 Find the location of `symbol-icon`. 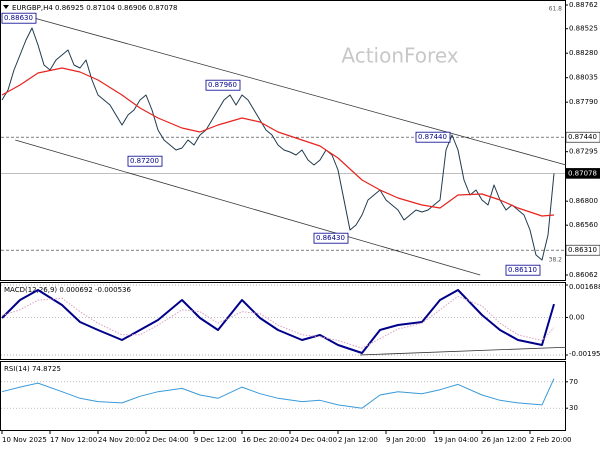

symbol-icon is located at coordinates (6, 7).